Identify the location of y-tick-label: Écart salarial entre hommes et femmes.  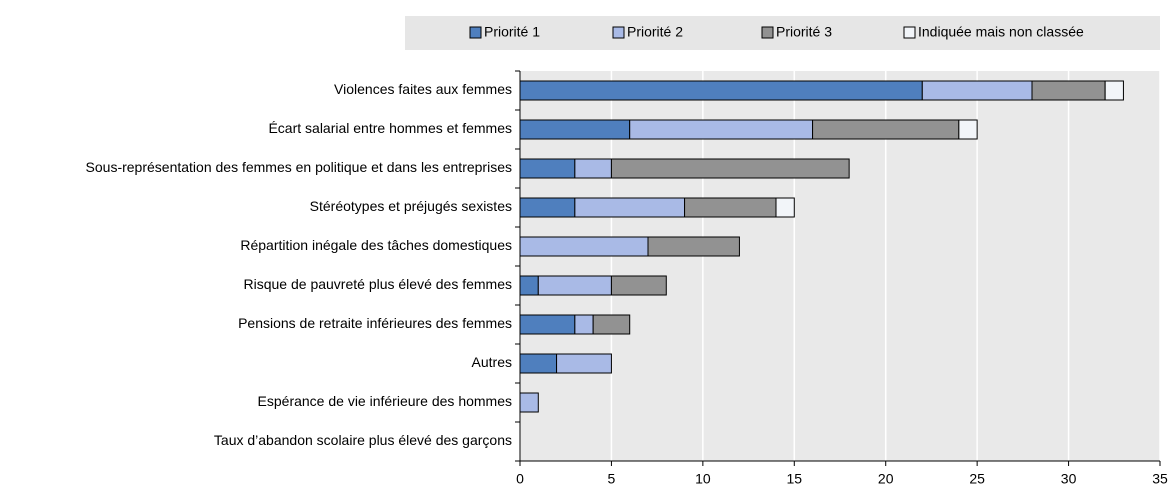
(390, 128).